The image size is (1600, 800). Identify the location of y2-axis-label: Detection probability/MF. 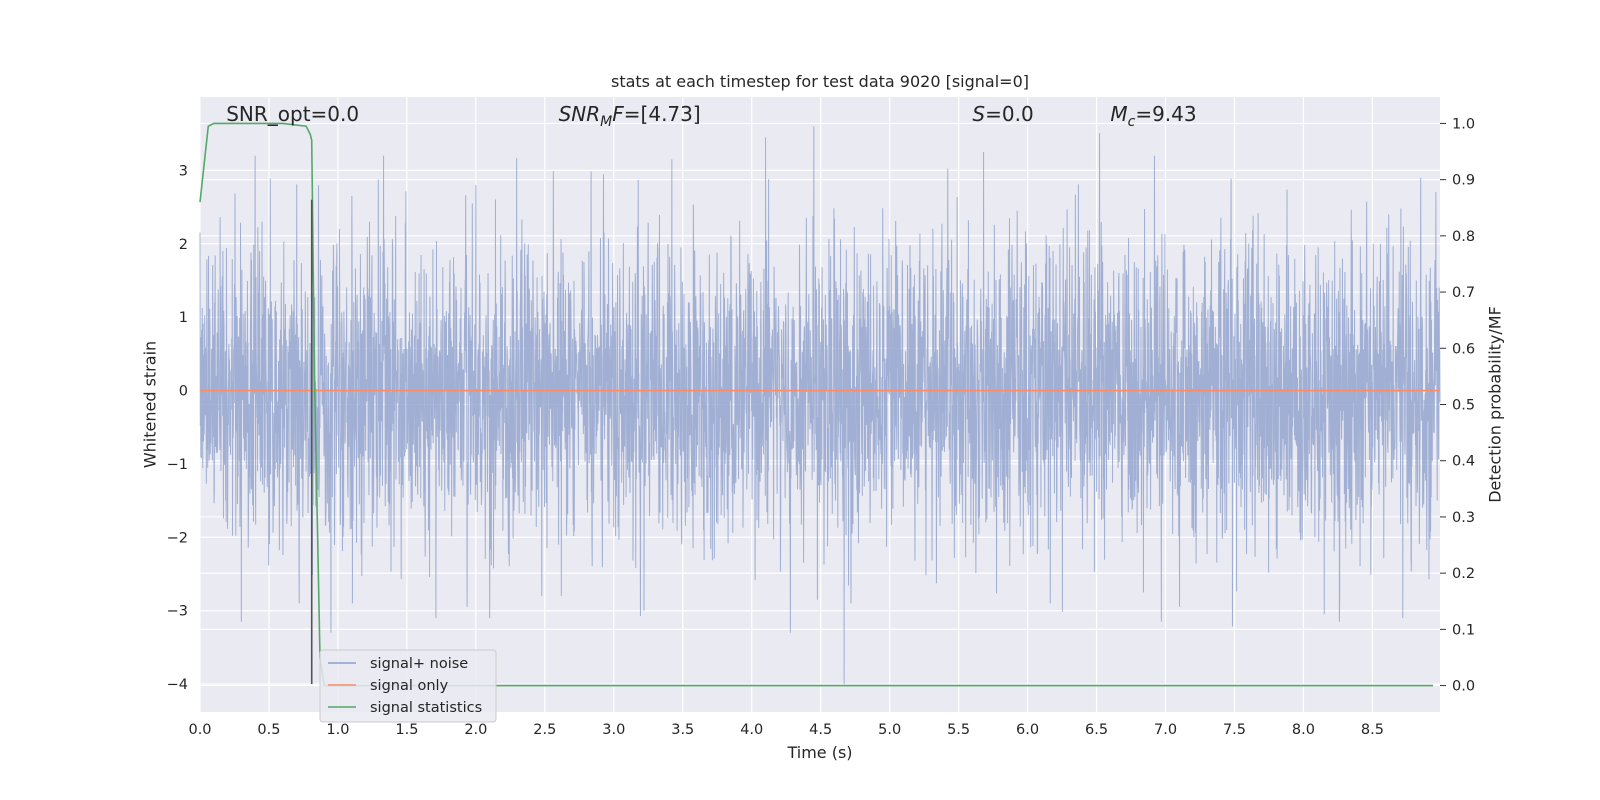
(1495, 404).